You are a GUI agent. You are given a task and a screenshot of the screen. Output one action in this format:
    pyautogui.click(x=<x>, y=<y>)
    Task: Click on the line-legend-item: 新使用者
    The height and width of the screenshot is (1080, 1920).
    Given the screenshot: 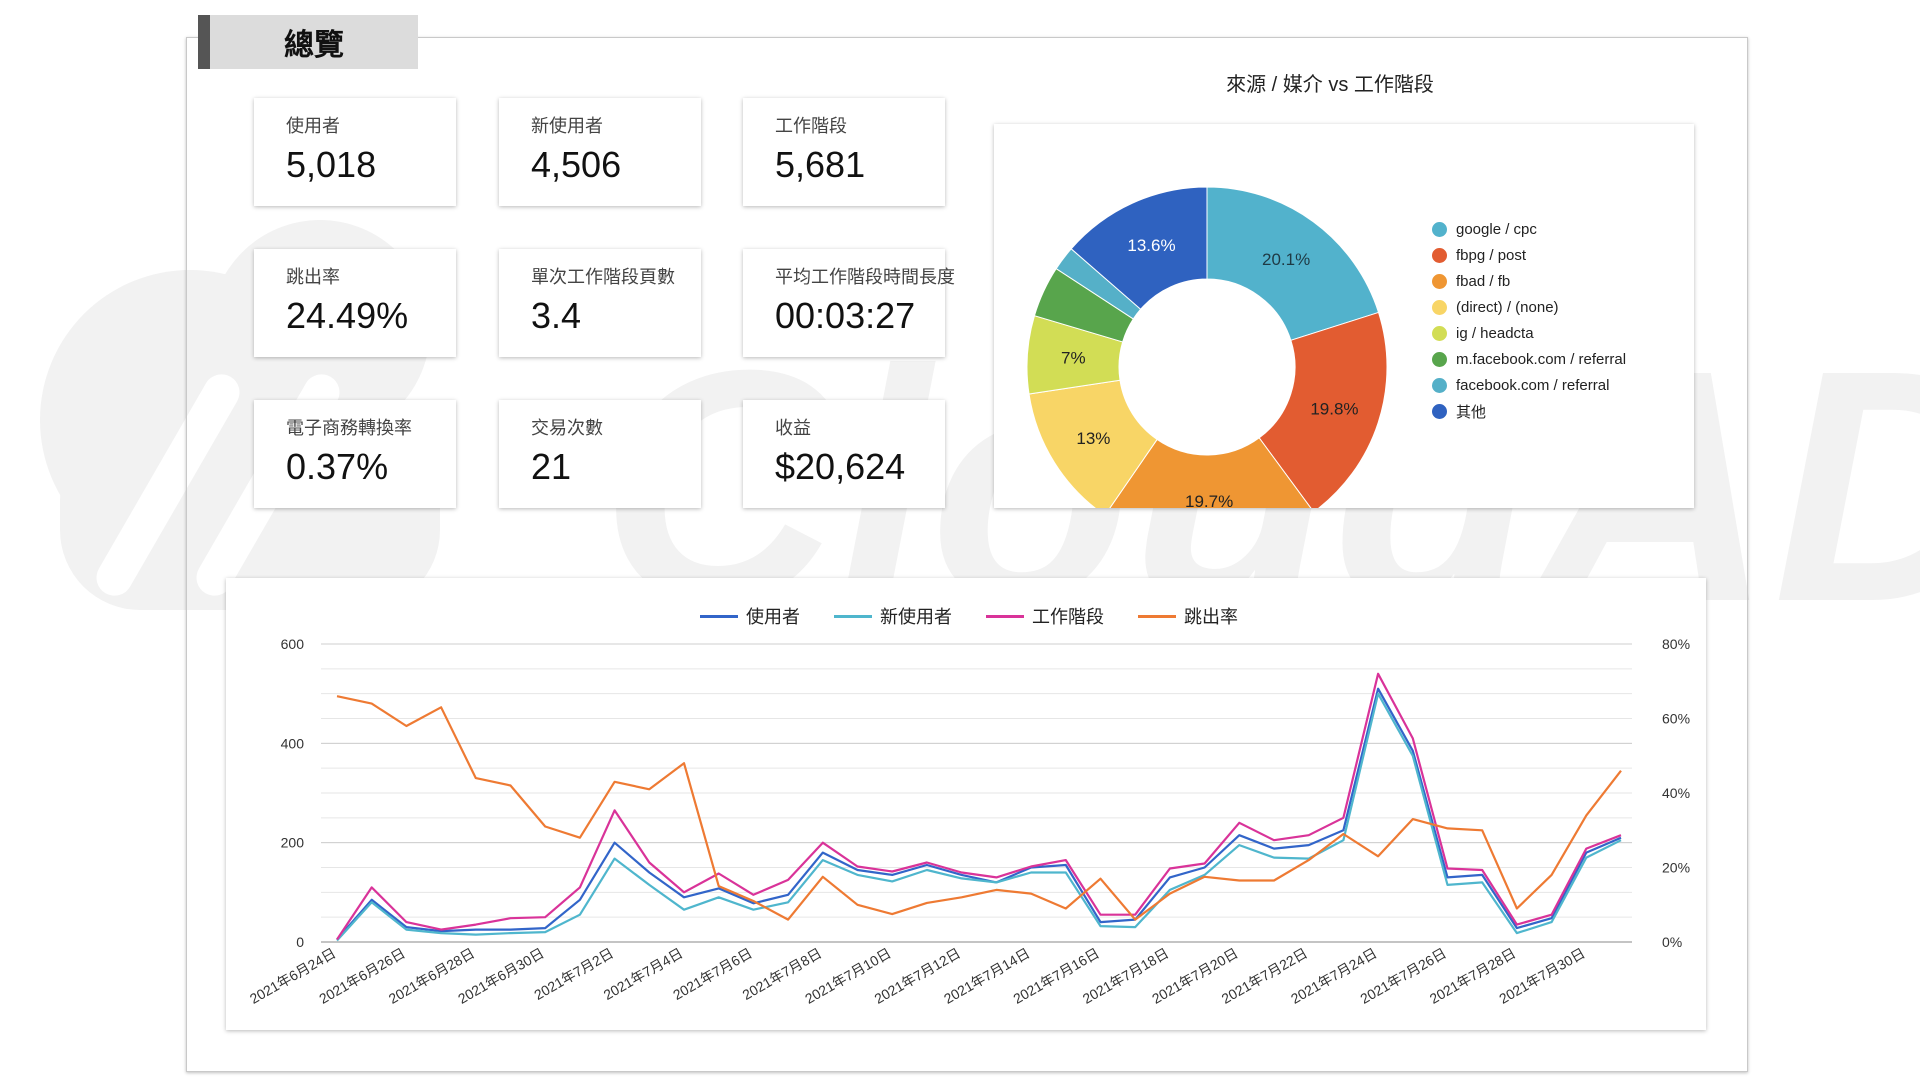 What is the action you would take?
    pyautogui.click(x=893, y=616)
    